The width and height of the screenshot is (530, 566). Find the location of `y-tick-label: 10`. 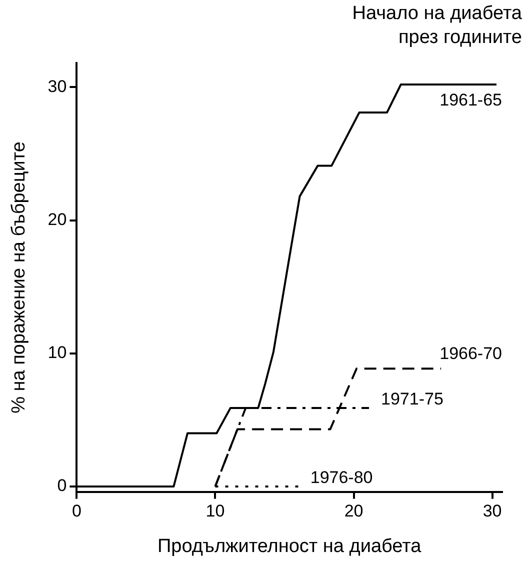

y-tick-label: 10 is located at coordinates (57, 352).